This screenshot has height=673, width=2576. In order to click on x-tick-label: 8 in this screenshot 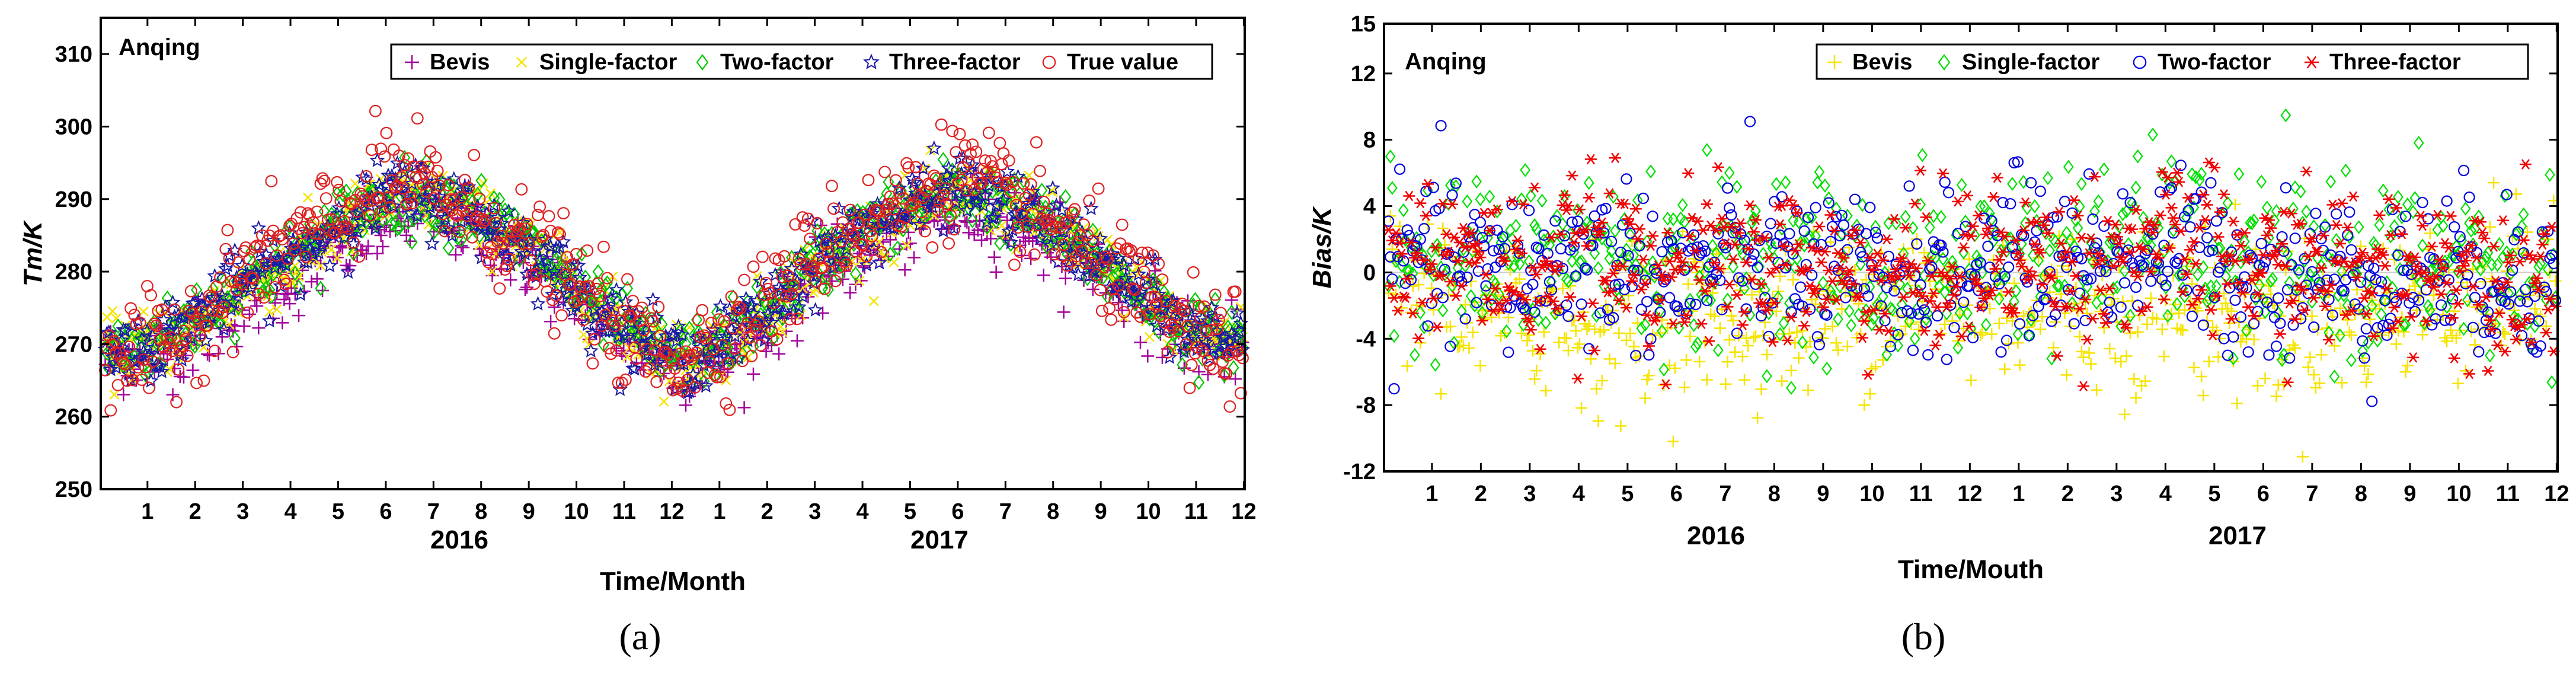, I will do `click(481, 511)`.